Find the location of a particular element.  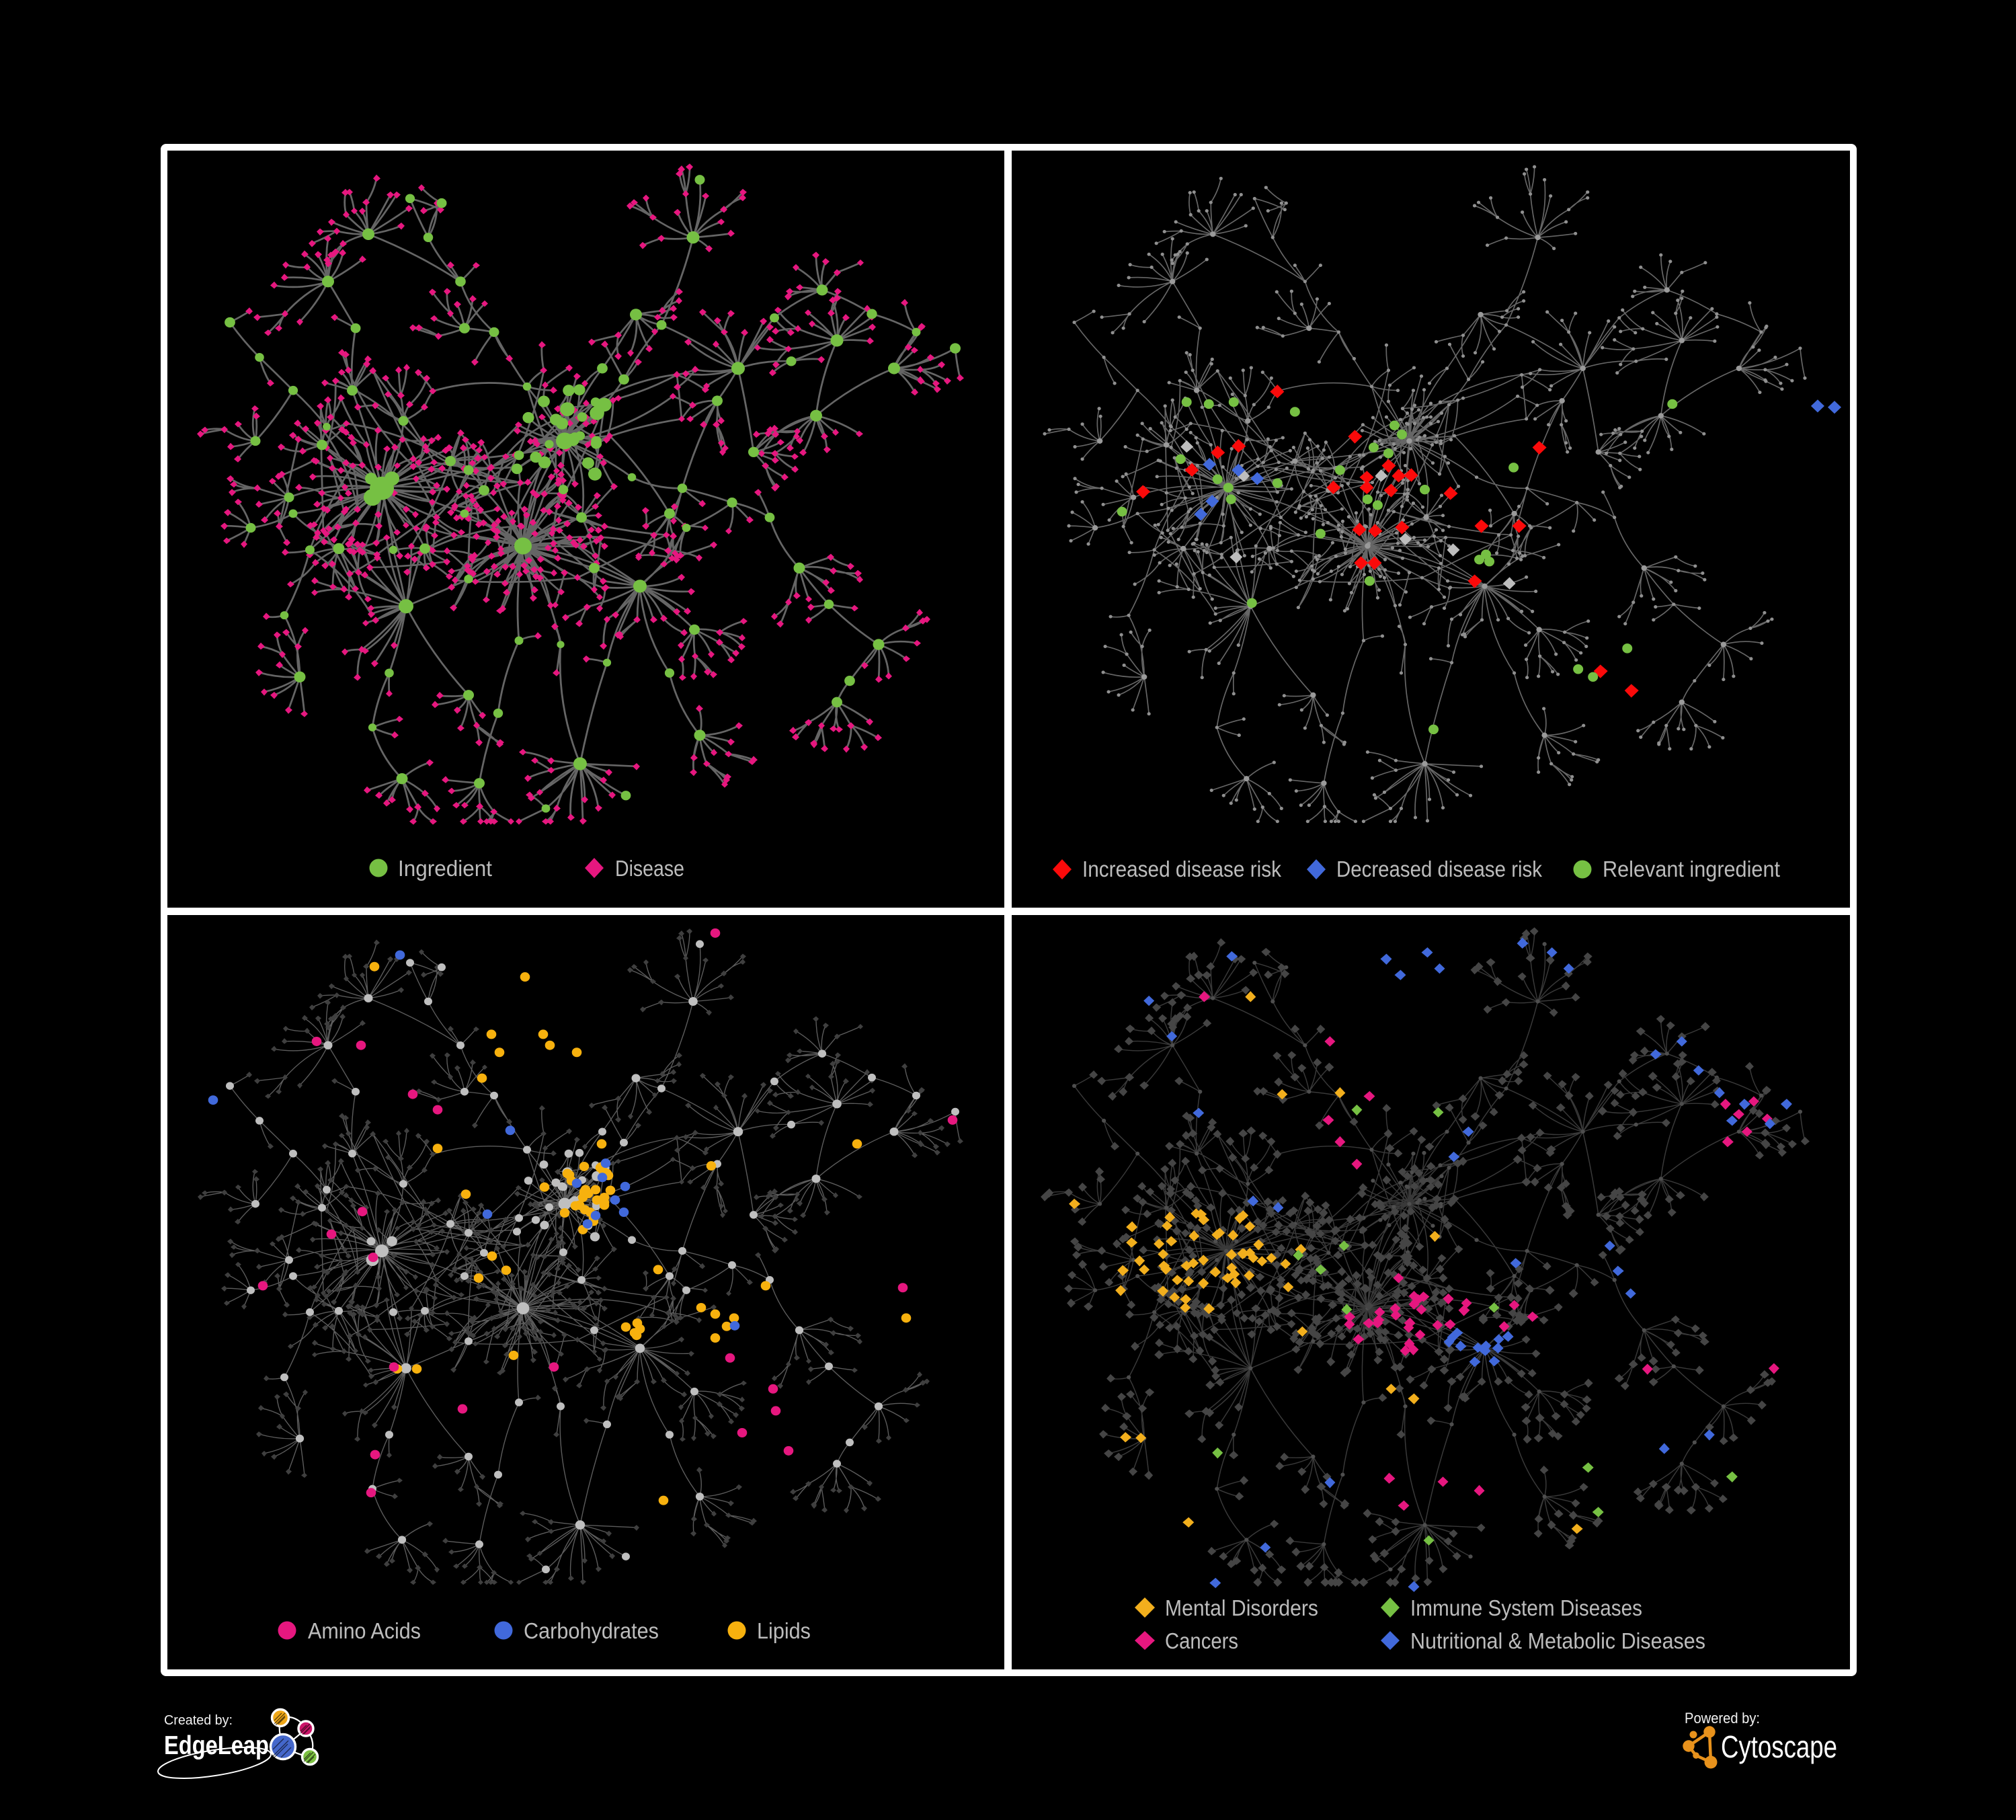

svg-text: Immune System Diseases is located at coordinates (1526, 1607).